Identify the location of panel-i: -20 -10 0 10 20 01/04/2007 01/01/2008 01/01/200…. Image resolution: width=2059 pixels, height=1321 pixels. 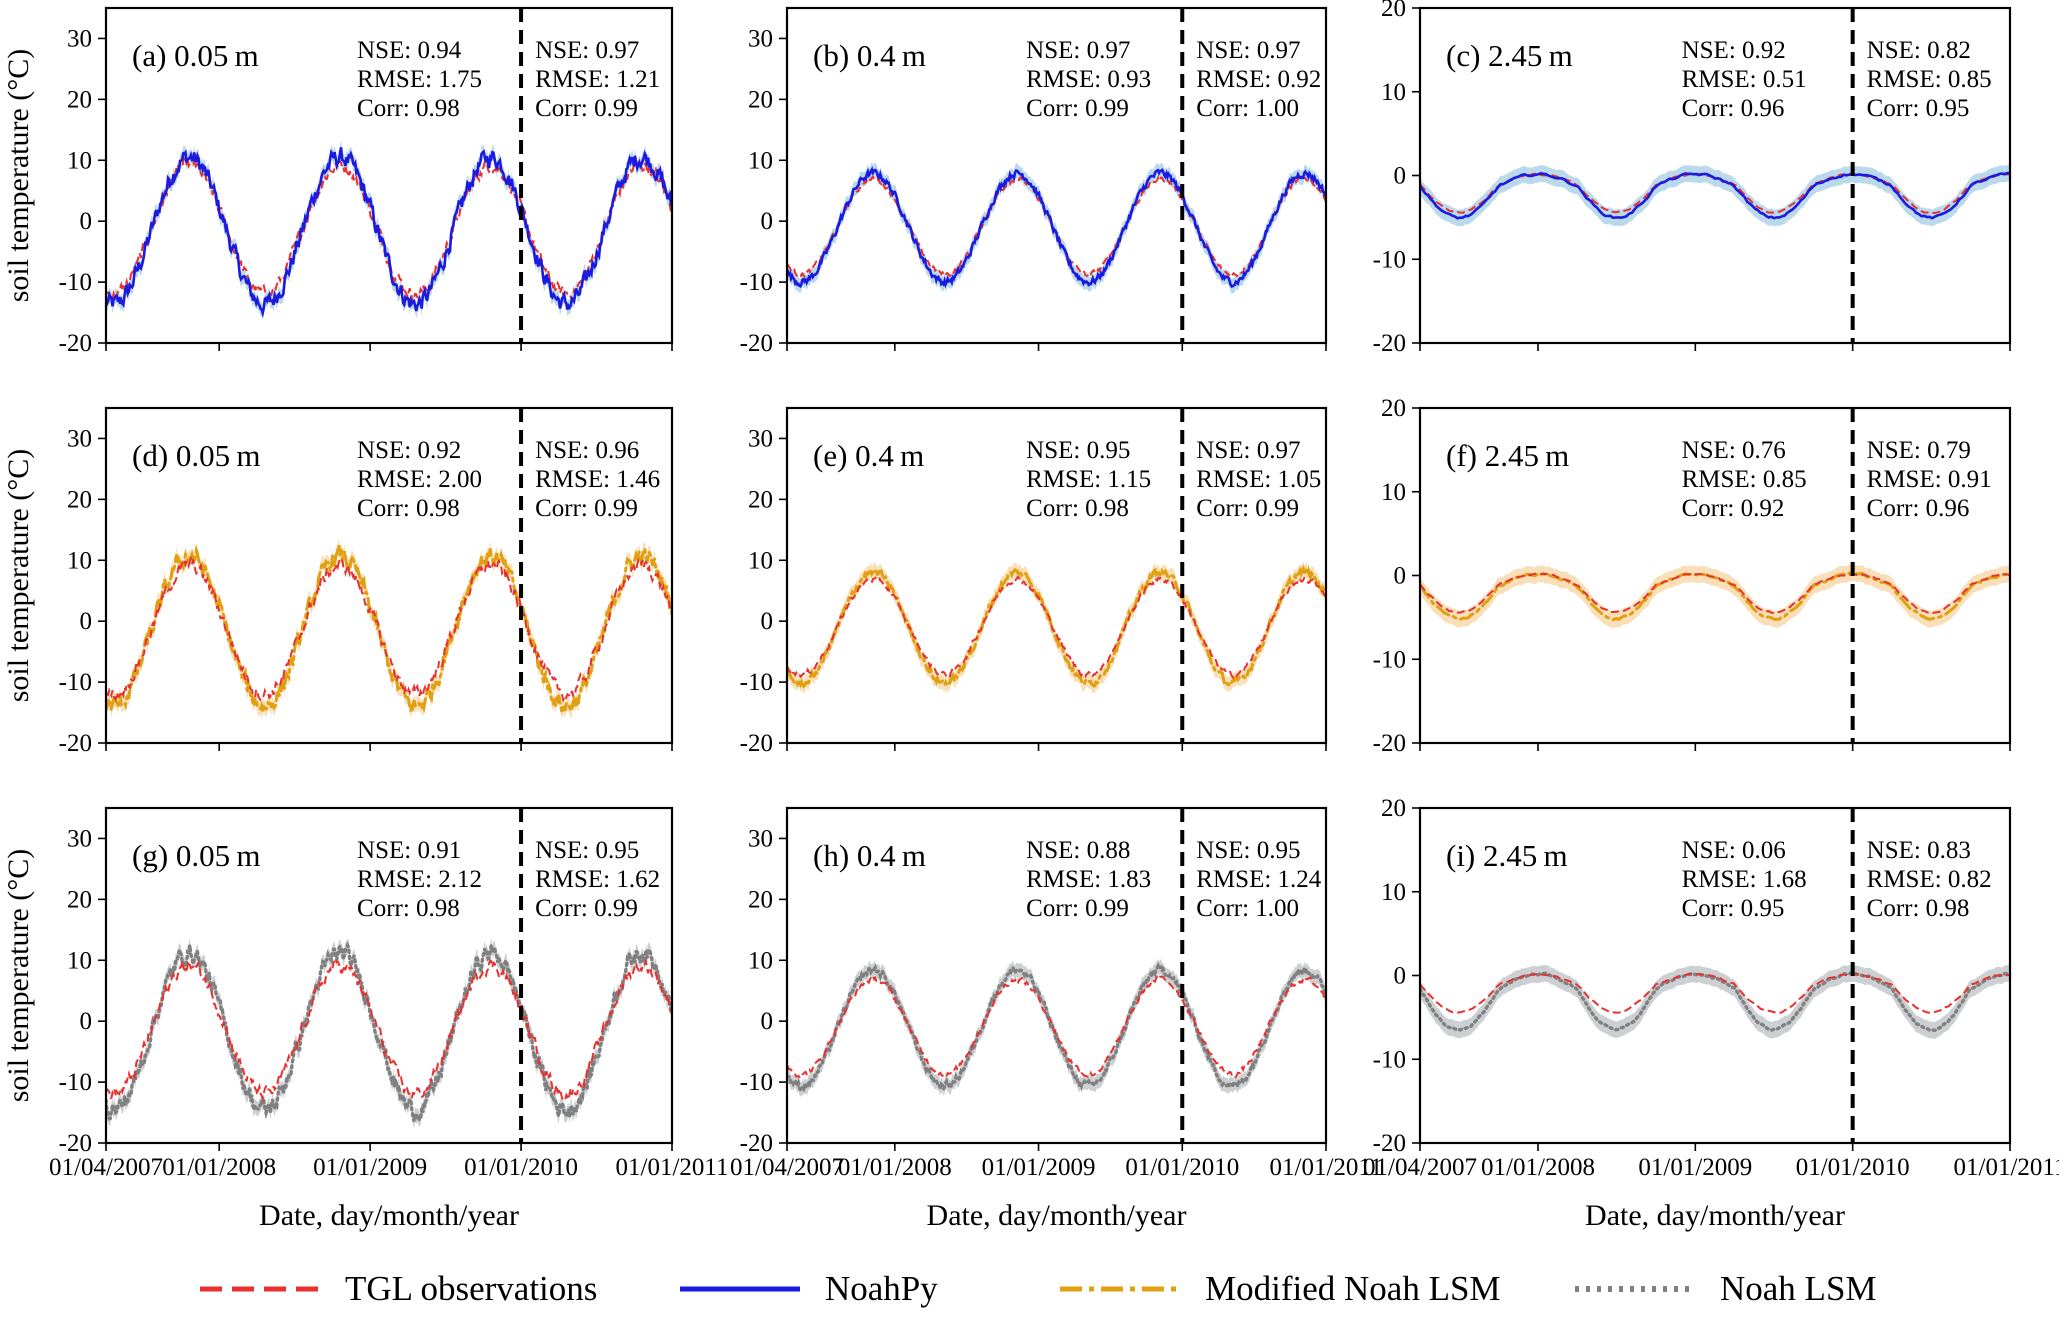
(1711, 1013).